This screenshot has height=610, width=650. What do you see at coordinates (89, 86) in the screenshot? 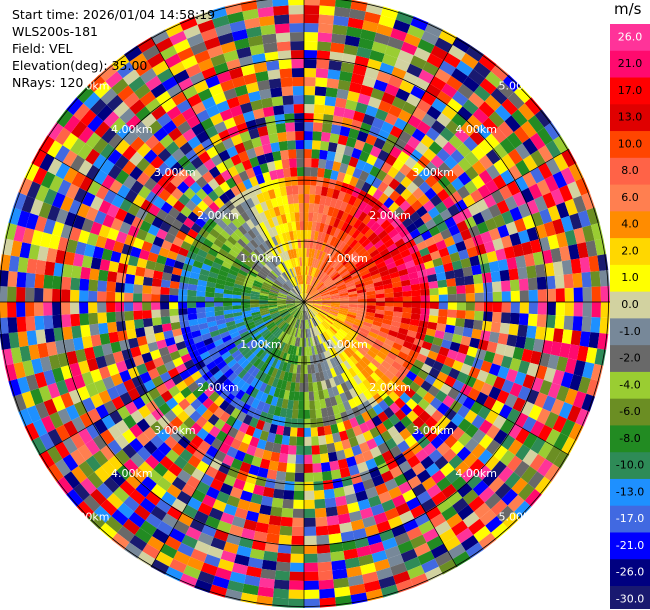
I see `range-ring-label: 5.00km` at bounding box center [89, 86].